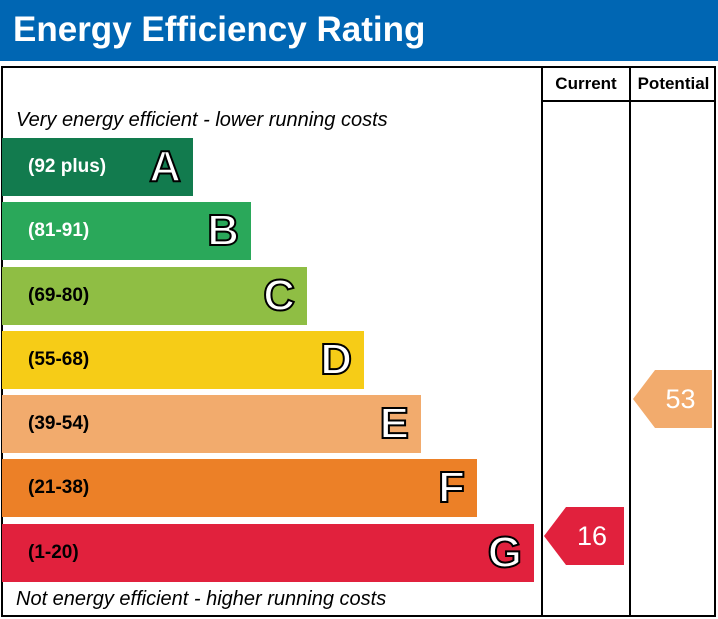 This screenshot has width=718, height=619. I want to click on band-g: (1-20) G, so click(268, 553).